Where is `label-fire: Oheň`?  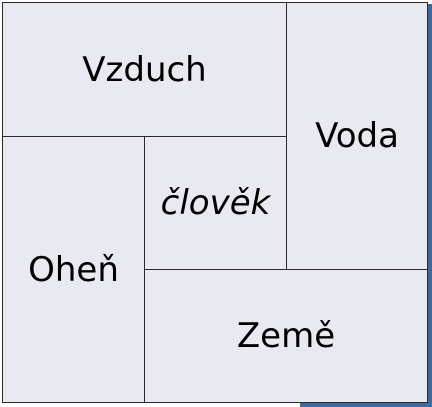
label-fire: Oheň is located at coordinates (73, 269).